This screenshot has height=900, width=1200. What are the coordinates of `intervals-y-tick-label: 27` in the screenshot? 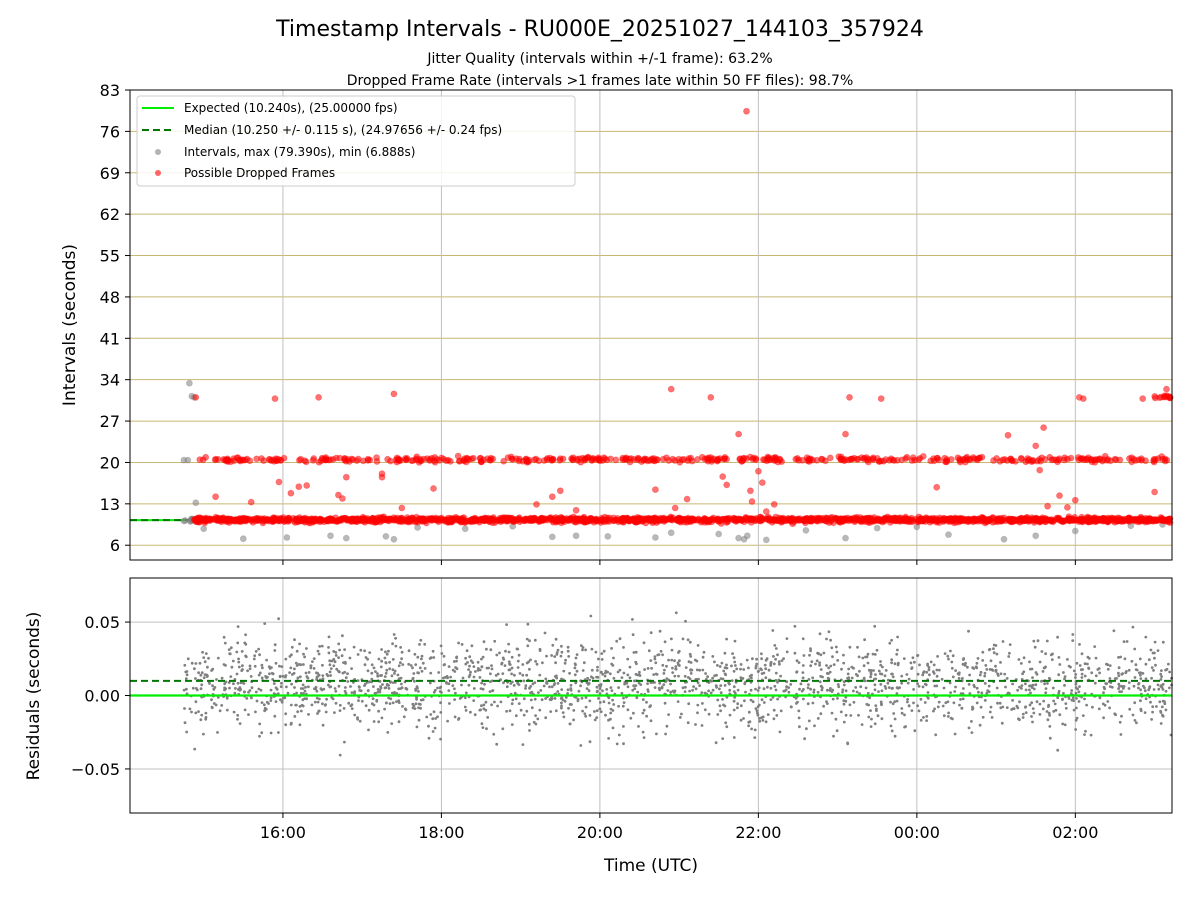 It's located at (110, 421).